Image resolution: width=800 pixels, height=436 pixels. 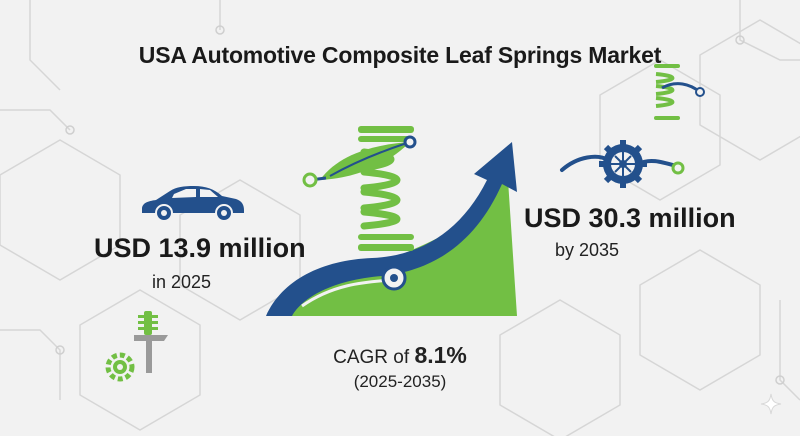 I want to click on start-value-period: in 2025, so click(x=182, y=282).